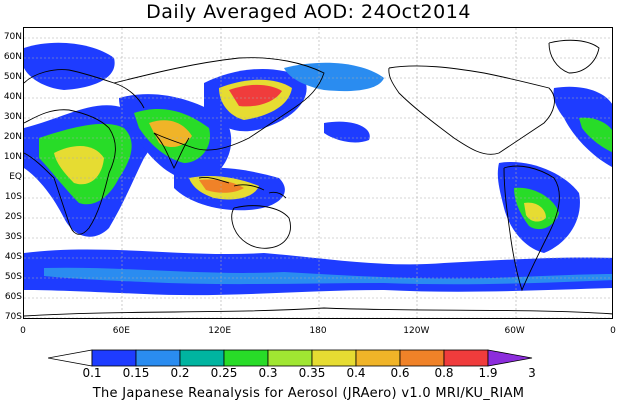  What do you see at coordinates (312, 373) in the screenshot?
I see `colorbar-label: 0.35` at bounding box center [312, 373].